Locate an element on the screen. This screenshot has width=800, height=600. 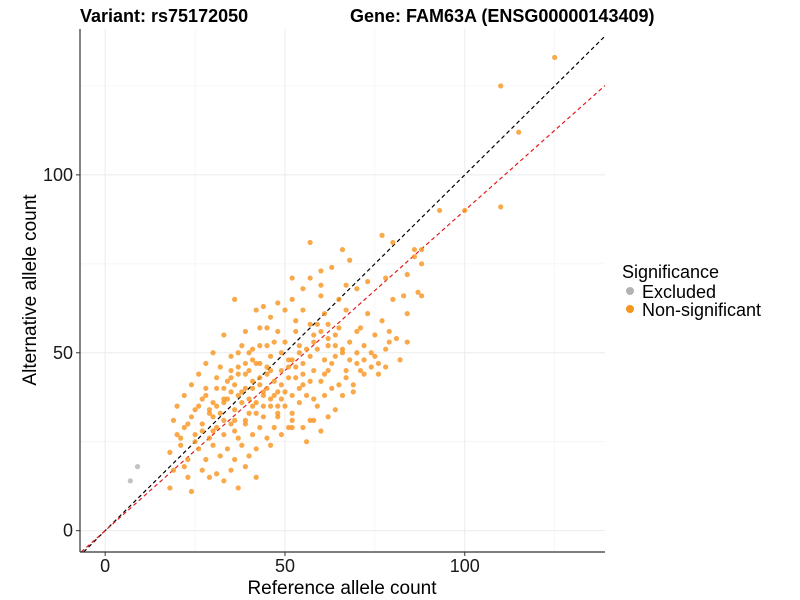
data-point-excluded is located at coordinates (137, 467).